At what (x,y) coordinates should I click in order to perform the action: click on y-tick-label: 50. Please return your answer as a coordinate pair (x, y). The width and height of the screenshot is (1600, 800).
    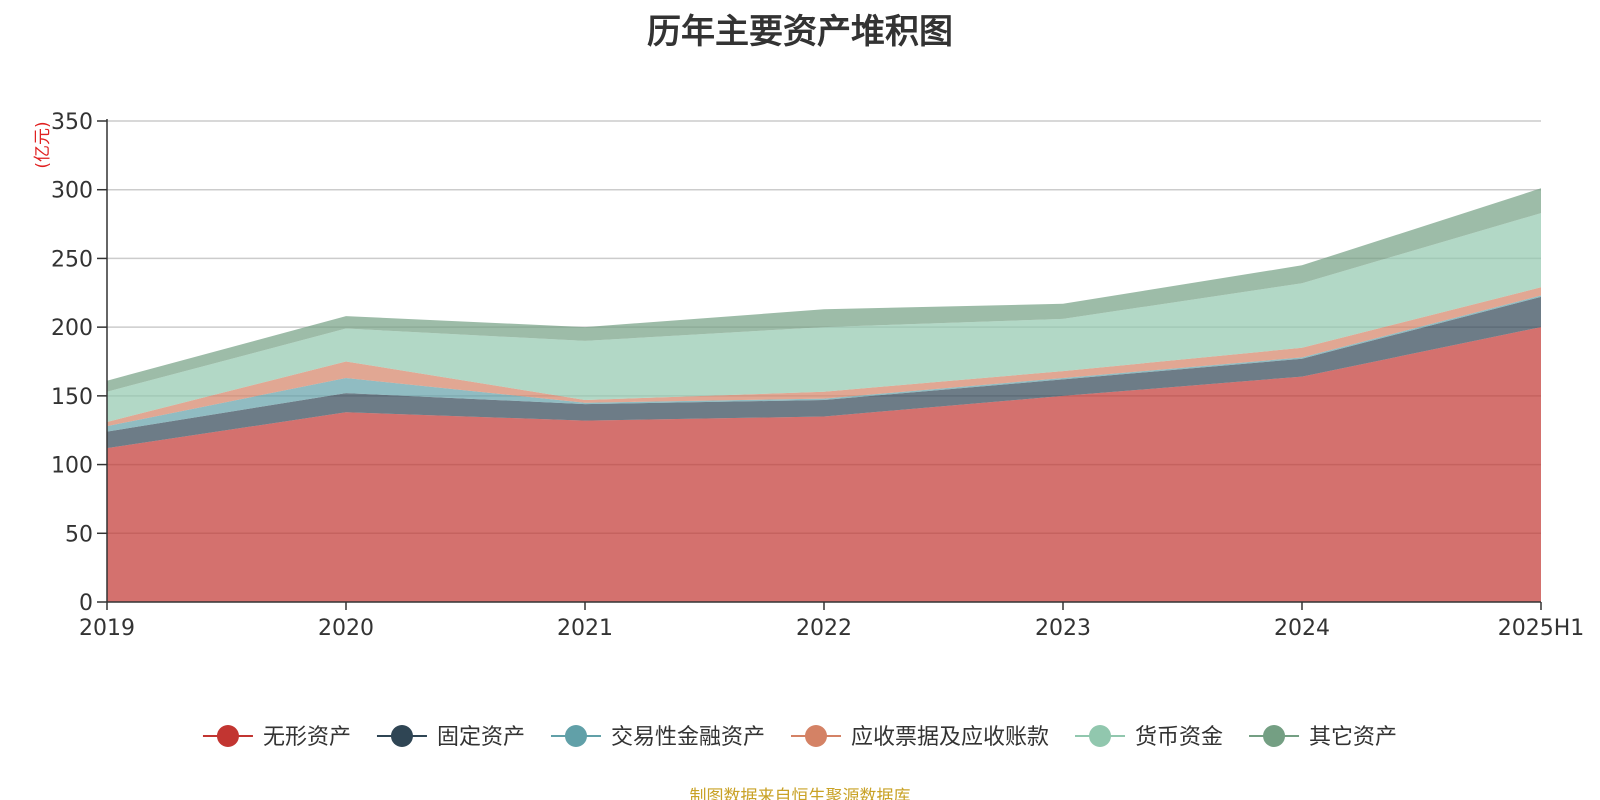
    Looking at the image, I should click on (79, 534).